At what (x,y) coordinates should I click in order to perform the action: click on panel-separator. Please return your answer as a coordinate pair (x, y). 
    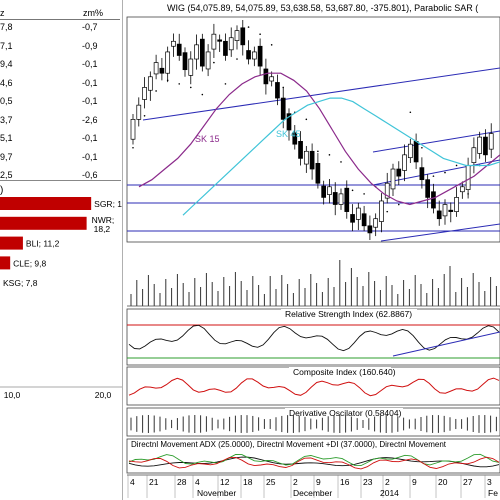
    Looking at the image, I should click on (122, 250).